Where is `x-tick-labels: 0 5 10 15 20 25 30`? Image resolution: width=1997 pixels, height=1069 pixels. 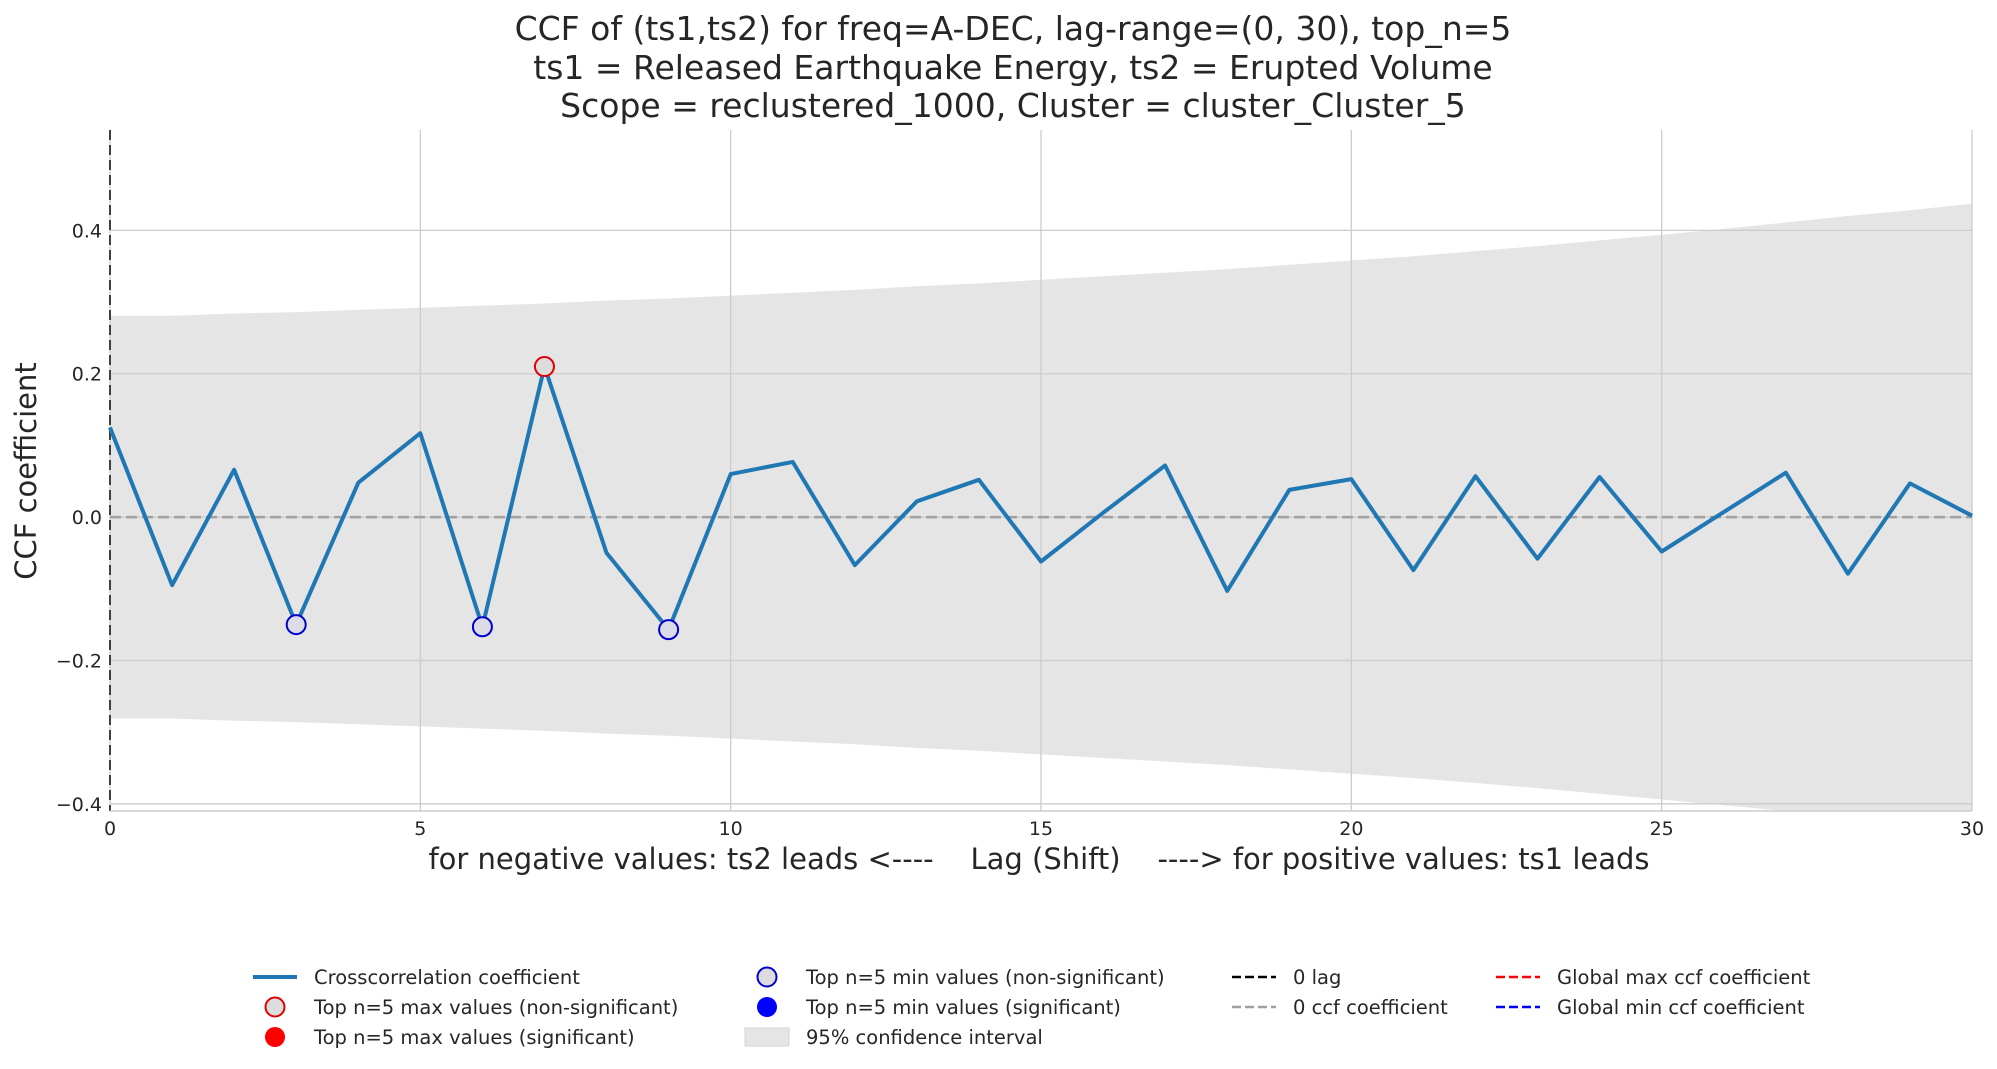
x-tick-labels: 0 5 10 15 20 25 30 is located at coordinates (1044, 829).